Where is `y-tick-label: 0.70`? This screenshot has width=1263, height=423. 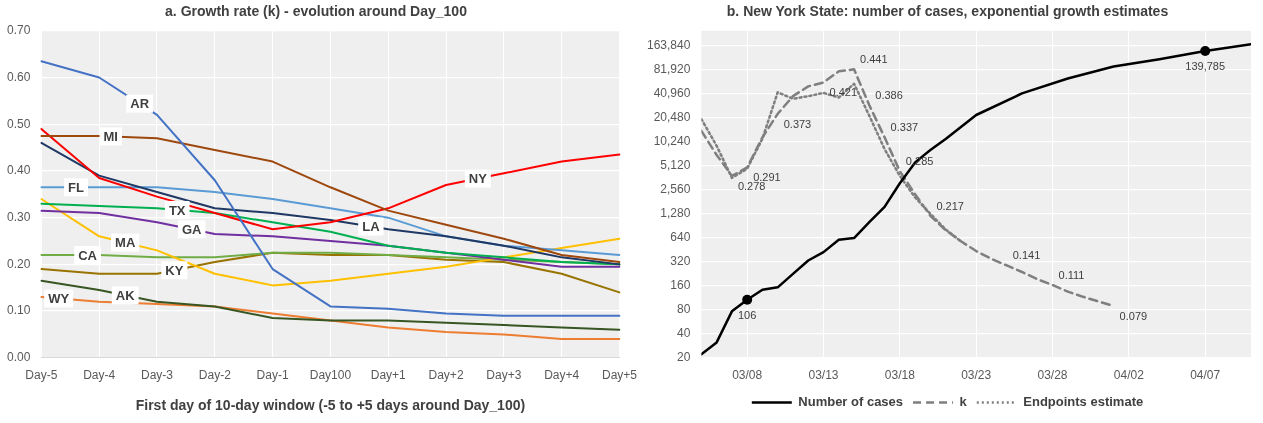
y-tick-label: 0.70 is located at coordinates (19, 30).